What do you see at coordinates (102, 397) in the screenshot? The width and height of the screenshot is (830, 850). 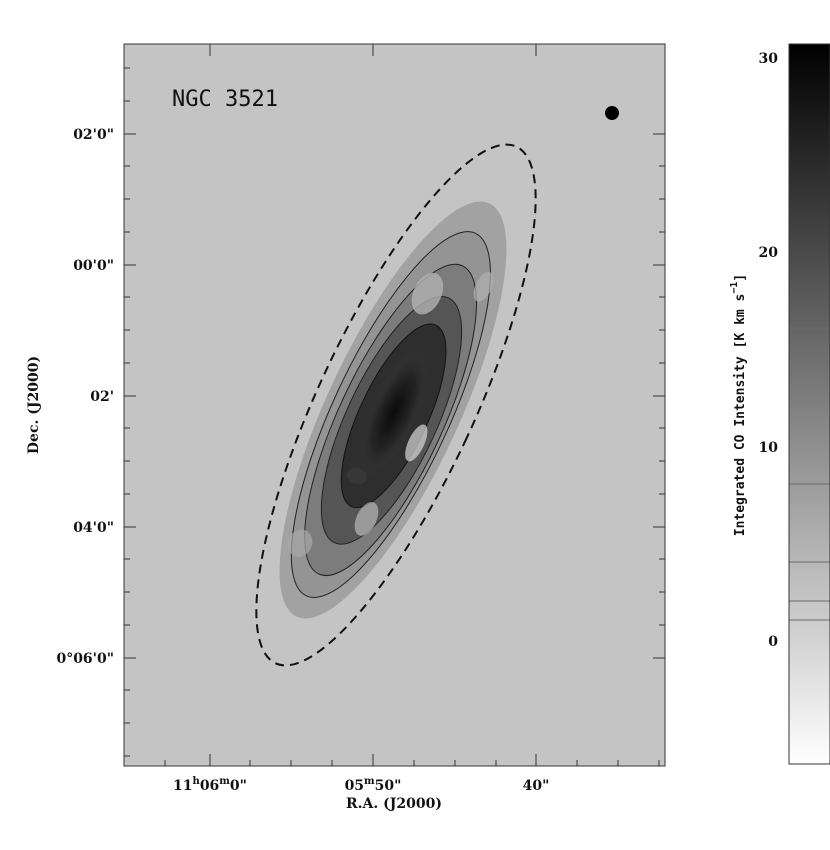 I see `y-tick-label: 02'` at bounding box center [102, 397].